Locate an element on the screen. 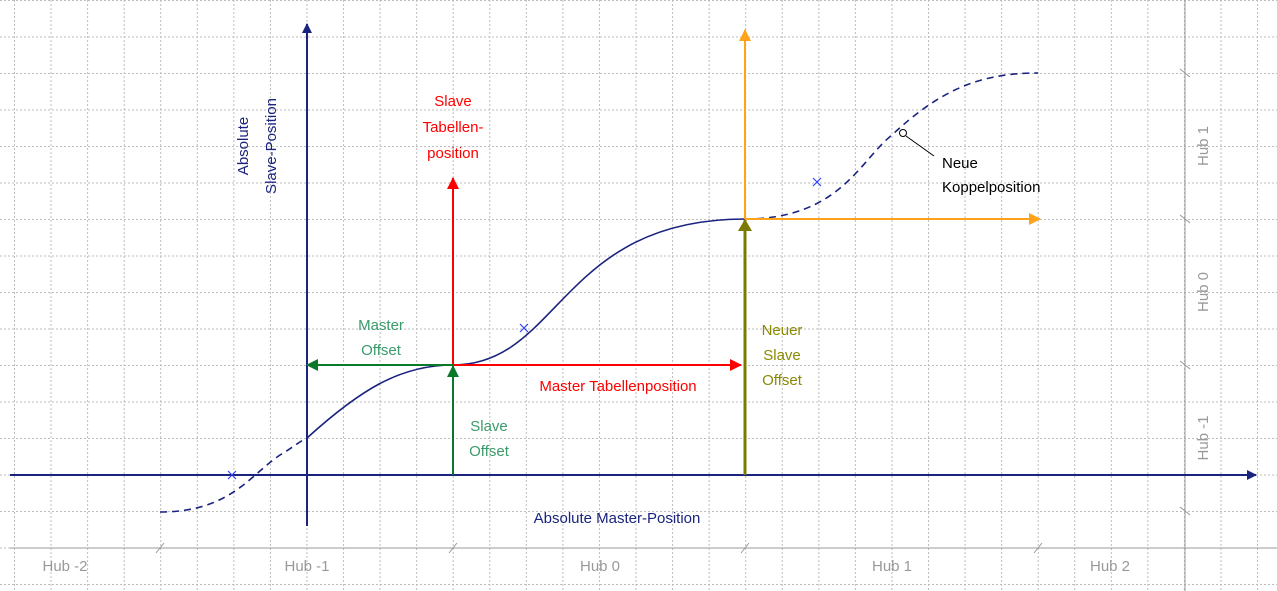 The image size is (1277, 591). curve is located at coordinates (526, 328).